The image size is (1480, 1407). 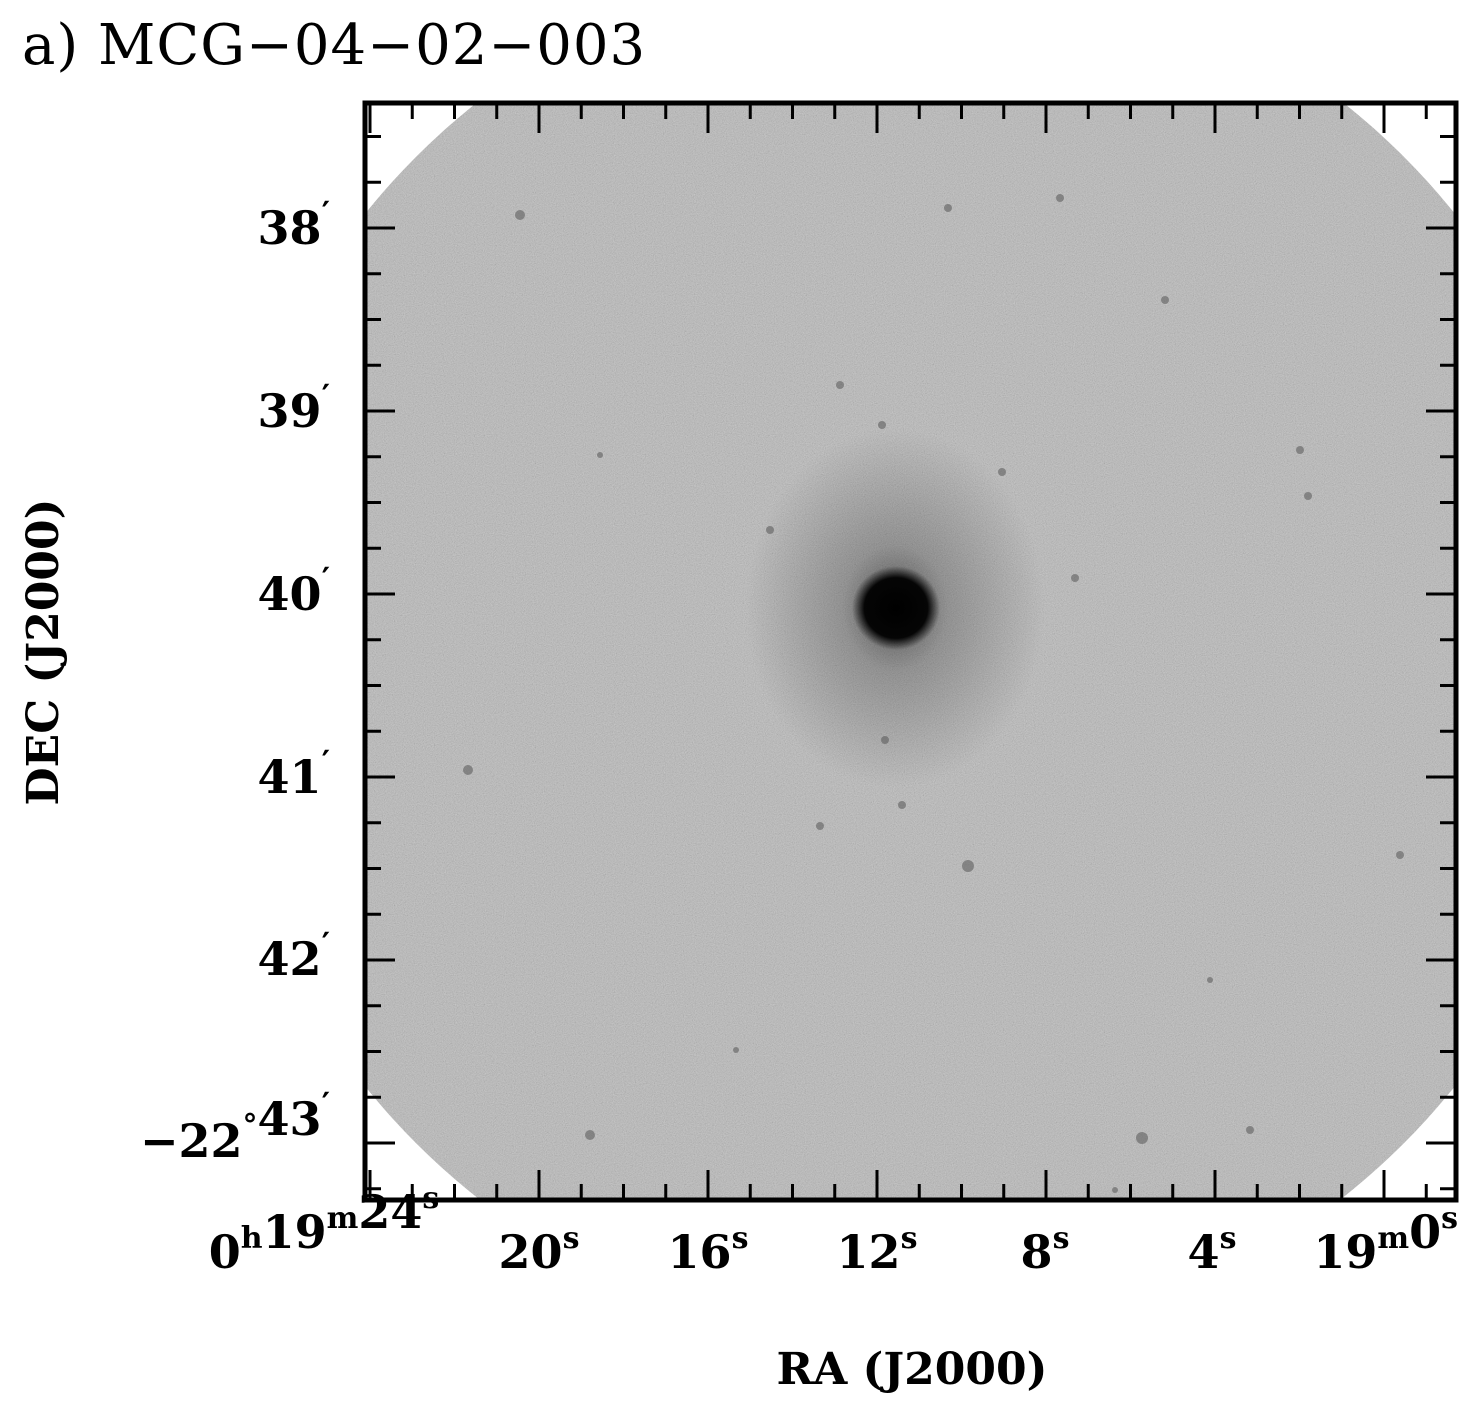 I want to click on panel-title: a) MCG−04−02−003, so click(x=334, y=46).